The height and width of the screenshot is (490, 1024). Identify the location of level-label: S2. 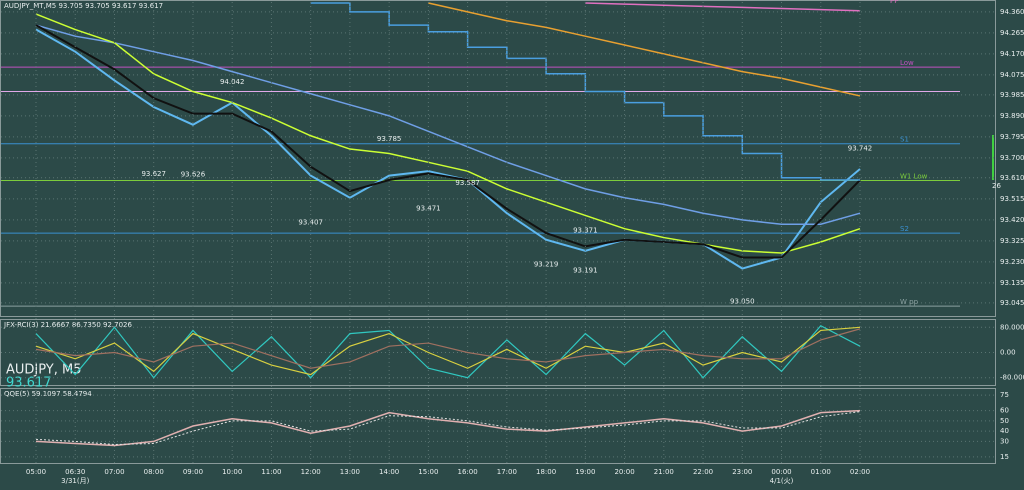
(904, 229).